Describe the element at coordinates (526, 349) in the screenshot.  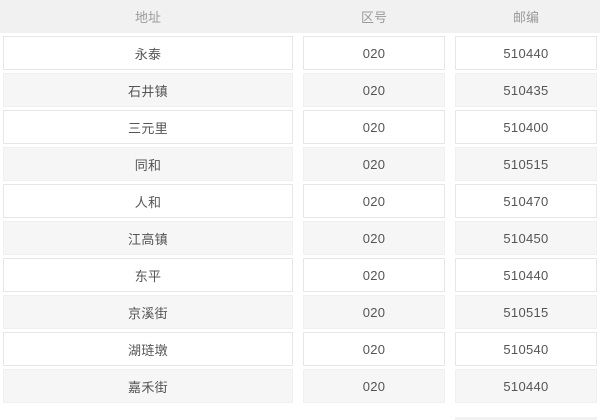
I see `postal-code-cell: 510540` at that location.